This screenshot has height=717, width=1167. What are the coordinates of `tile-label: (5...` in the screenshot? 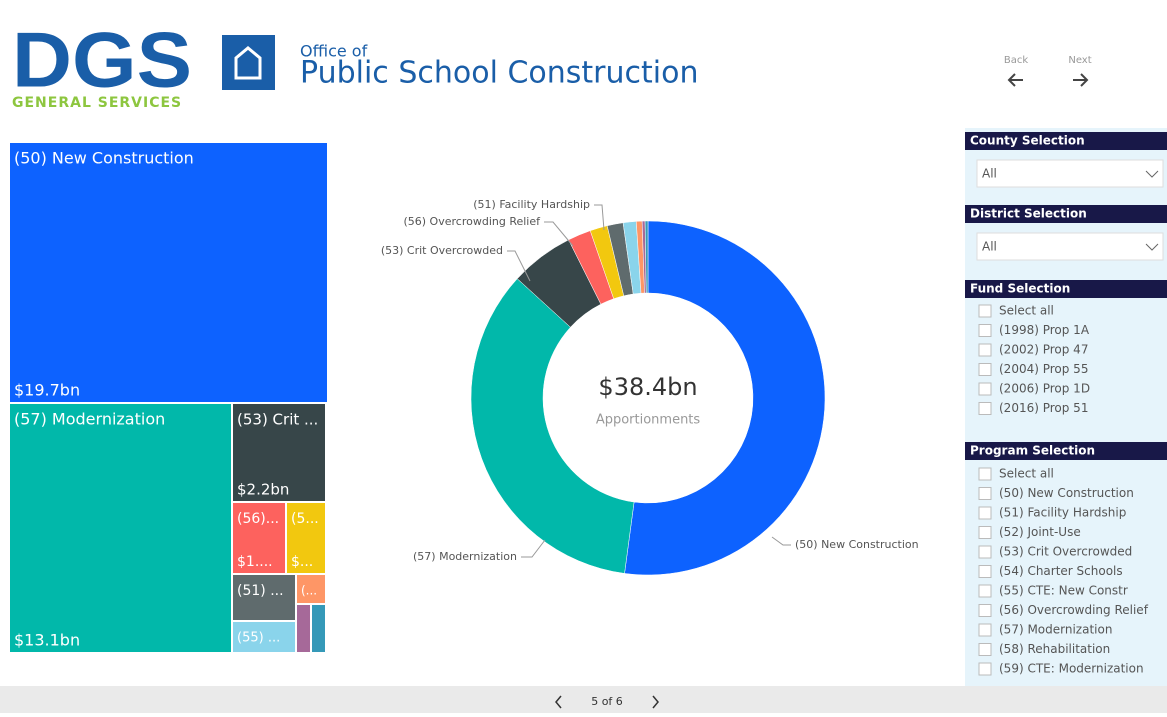 It's located at (305, 519).